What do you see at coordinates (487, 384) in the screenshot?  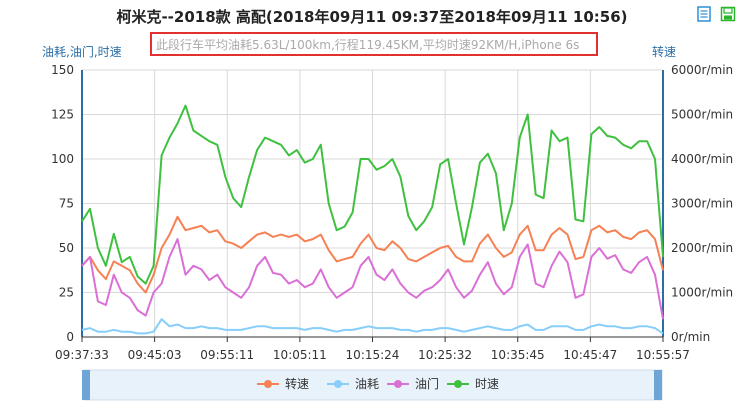 I see `legend-label-时速: 时速` at bounding box center [487, 384].